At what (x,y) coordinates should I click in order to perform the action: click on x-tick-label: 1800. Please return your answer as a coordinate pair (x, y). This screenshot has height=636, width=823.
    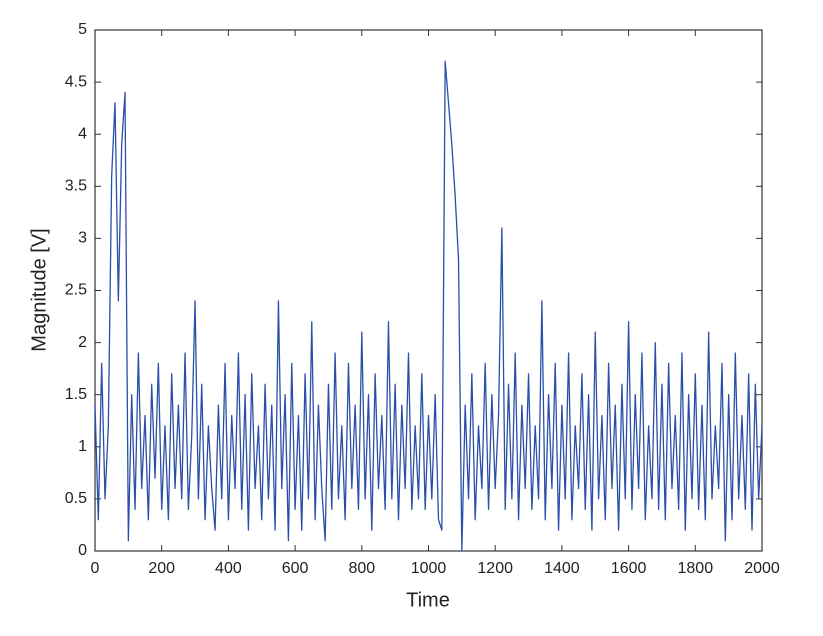
    Looking at the image, I should click on (696, 568).